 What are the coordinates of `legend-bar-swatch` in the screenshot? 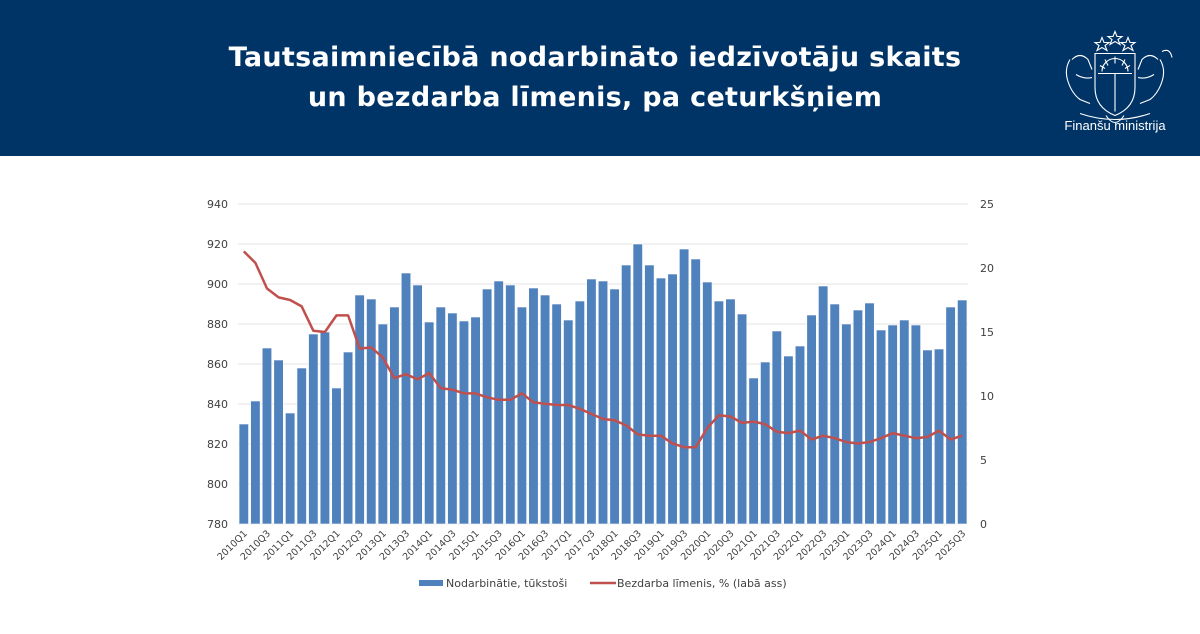 It's located at (431, 583).